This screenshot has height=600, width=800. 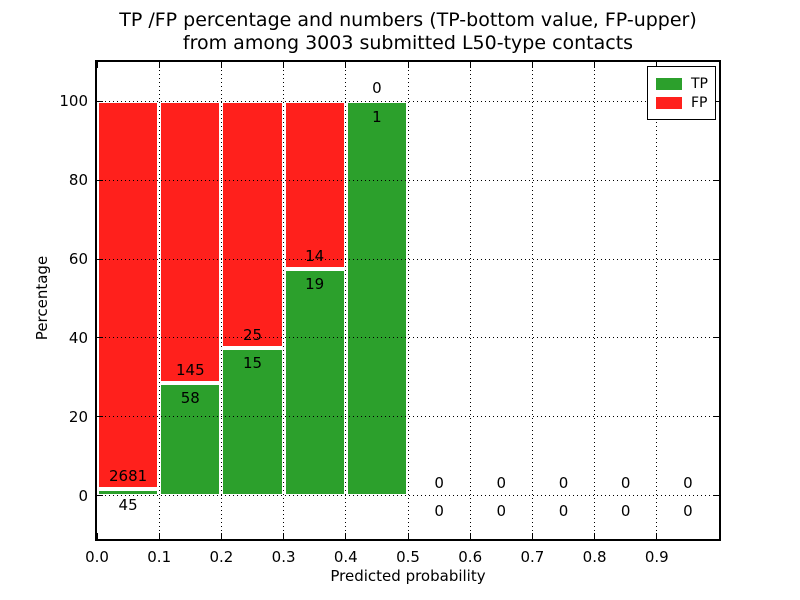 I want to click on x-tick-bottom-0.5, so click(x=408, y=536).